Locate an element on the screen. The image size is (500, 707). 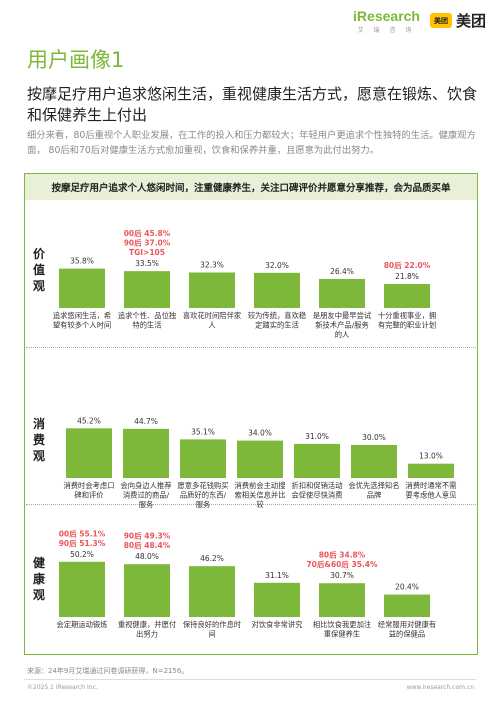
category-label: 相比饮食我更加注重保健养生 is located at coordinates (342, 629).